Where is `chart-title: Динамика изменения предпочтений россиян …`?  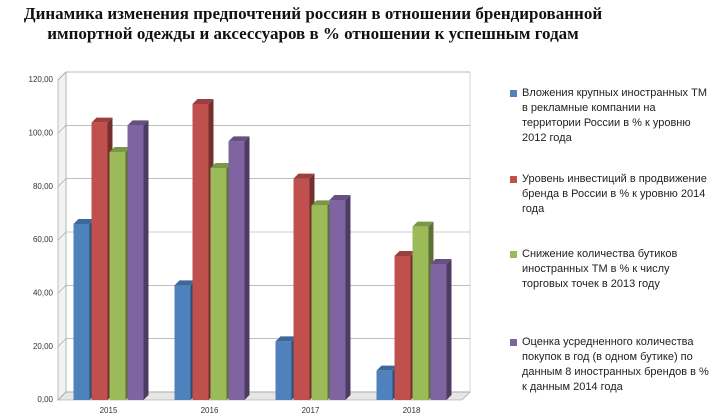 chart-title: Динамика изменения предпочтений россиян … is located at coordinates (313, 23).